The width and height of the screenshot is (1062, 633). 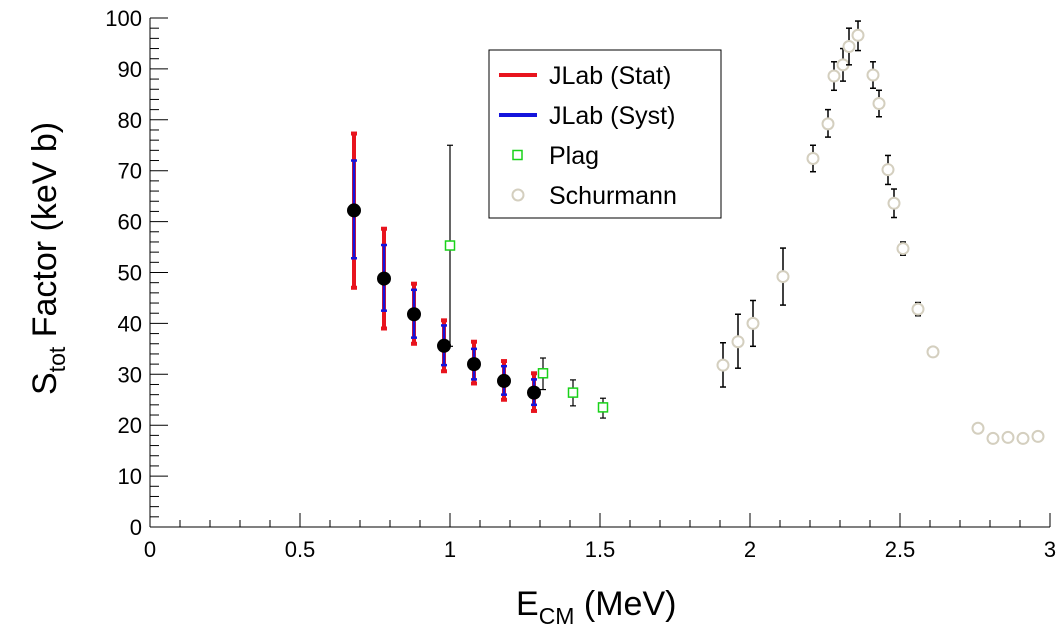 What do you see at coordinates (130, 171) in the screenshot?
I see `y-tick-label: 70` at bounding box center [130, 171].